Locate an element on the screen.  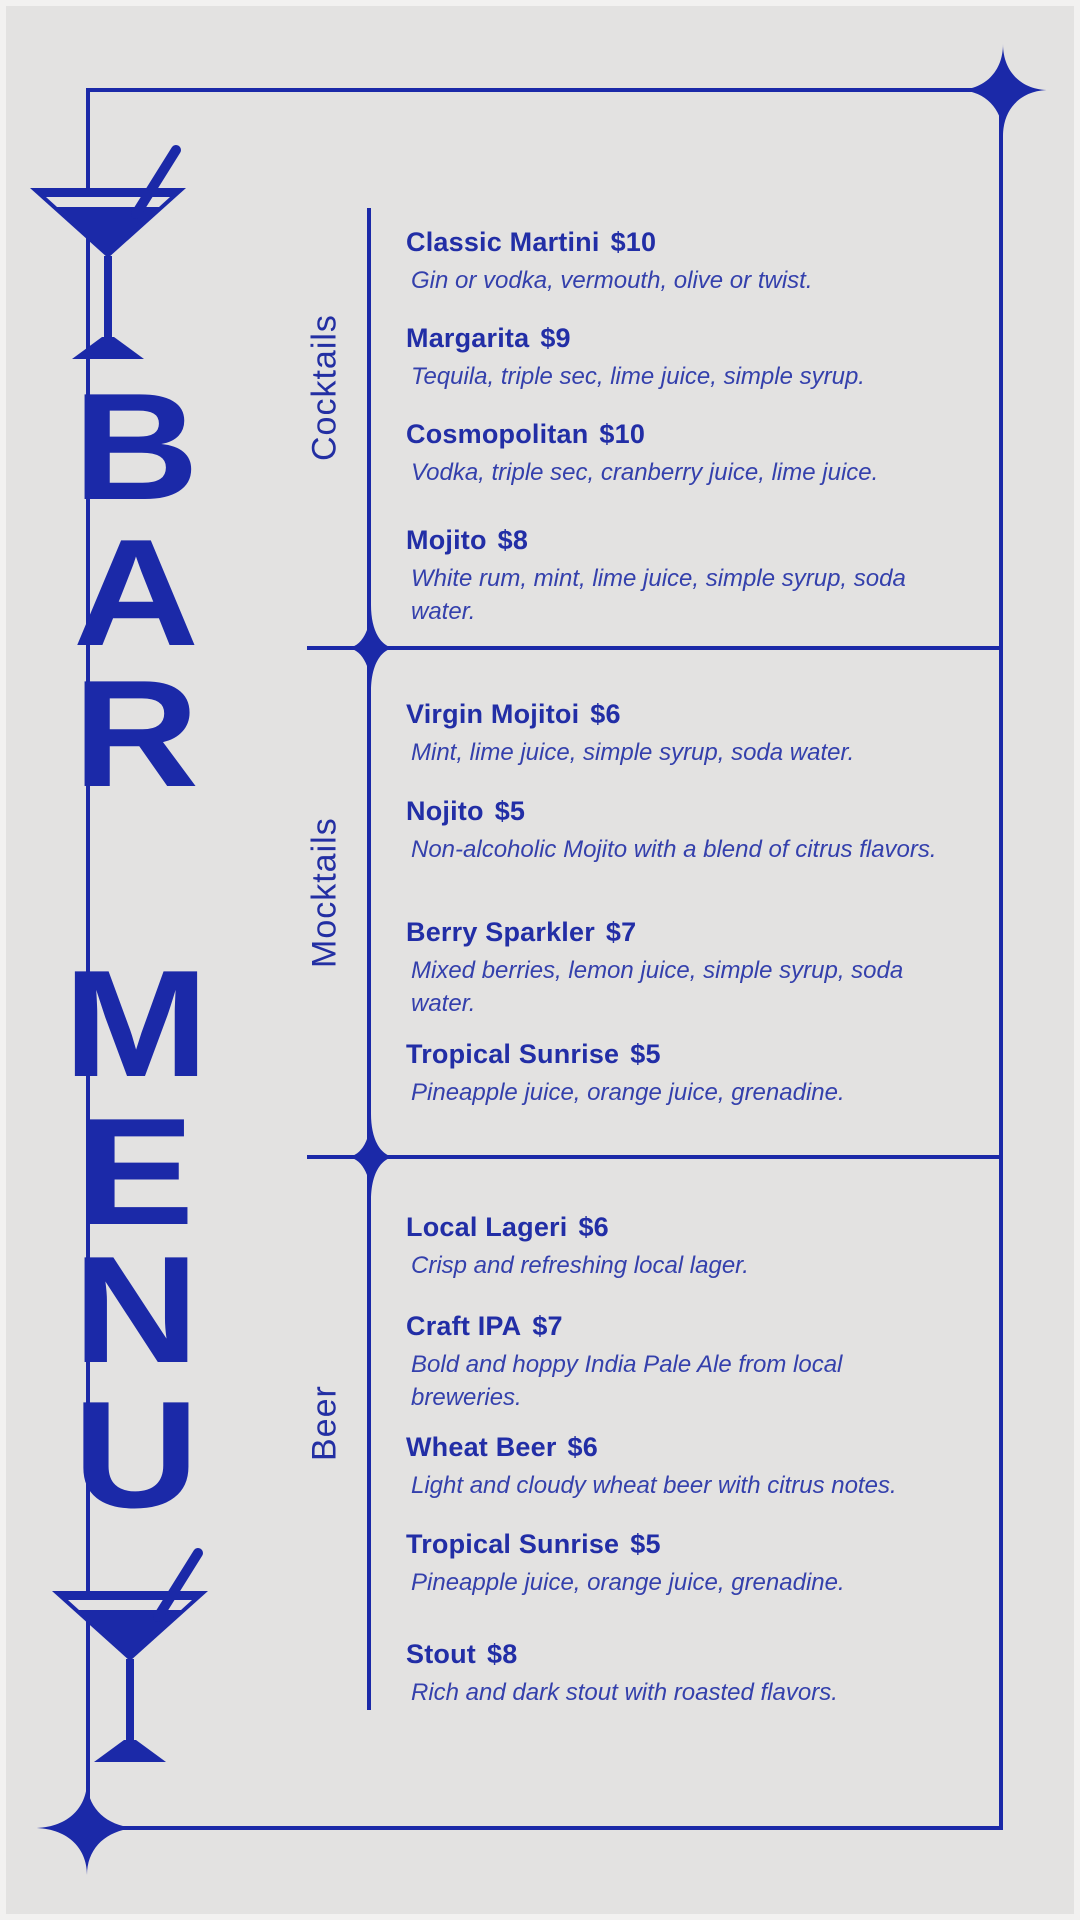
item-description: Crisp and refreshing local lager. is located at coordinates (580, 1265).